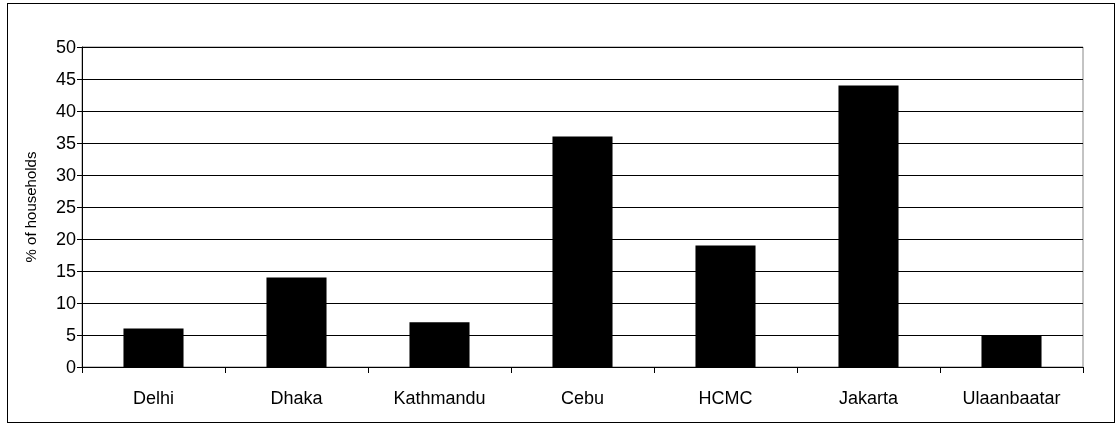  I want to click on y-tick-label: 15, so click(65, 271).